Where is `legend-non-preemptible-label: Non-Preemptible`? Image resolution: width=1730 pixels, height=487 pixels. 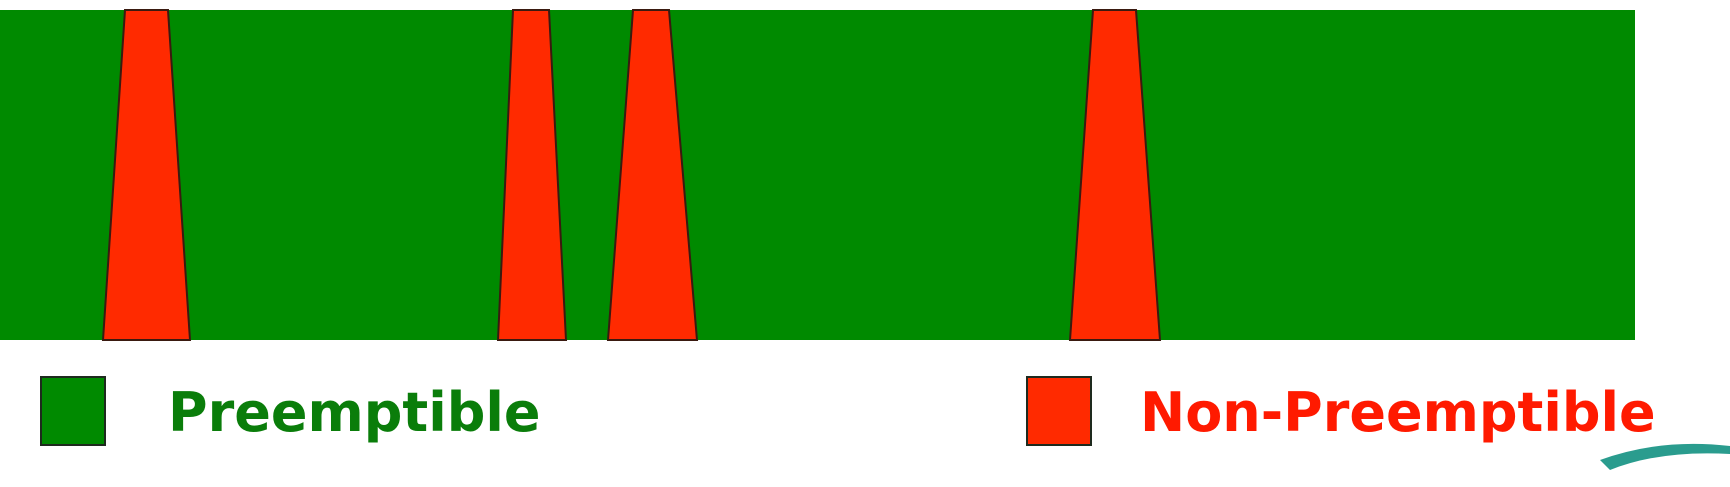
legend-non-preemptible-label: Non-Preemptible is located at coordinates (1398, 412).